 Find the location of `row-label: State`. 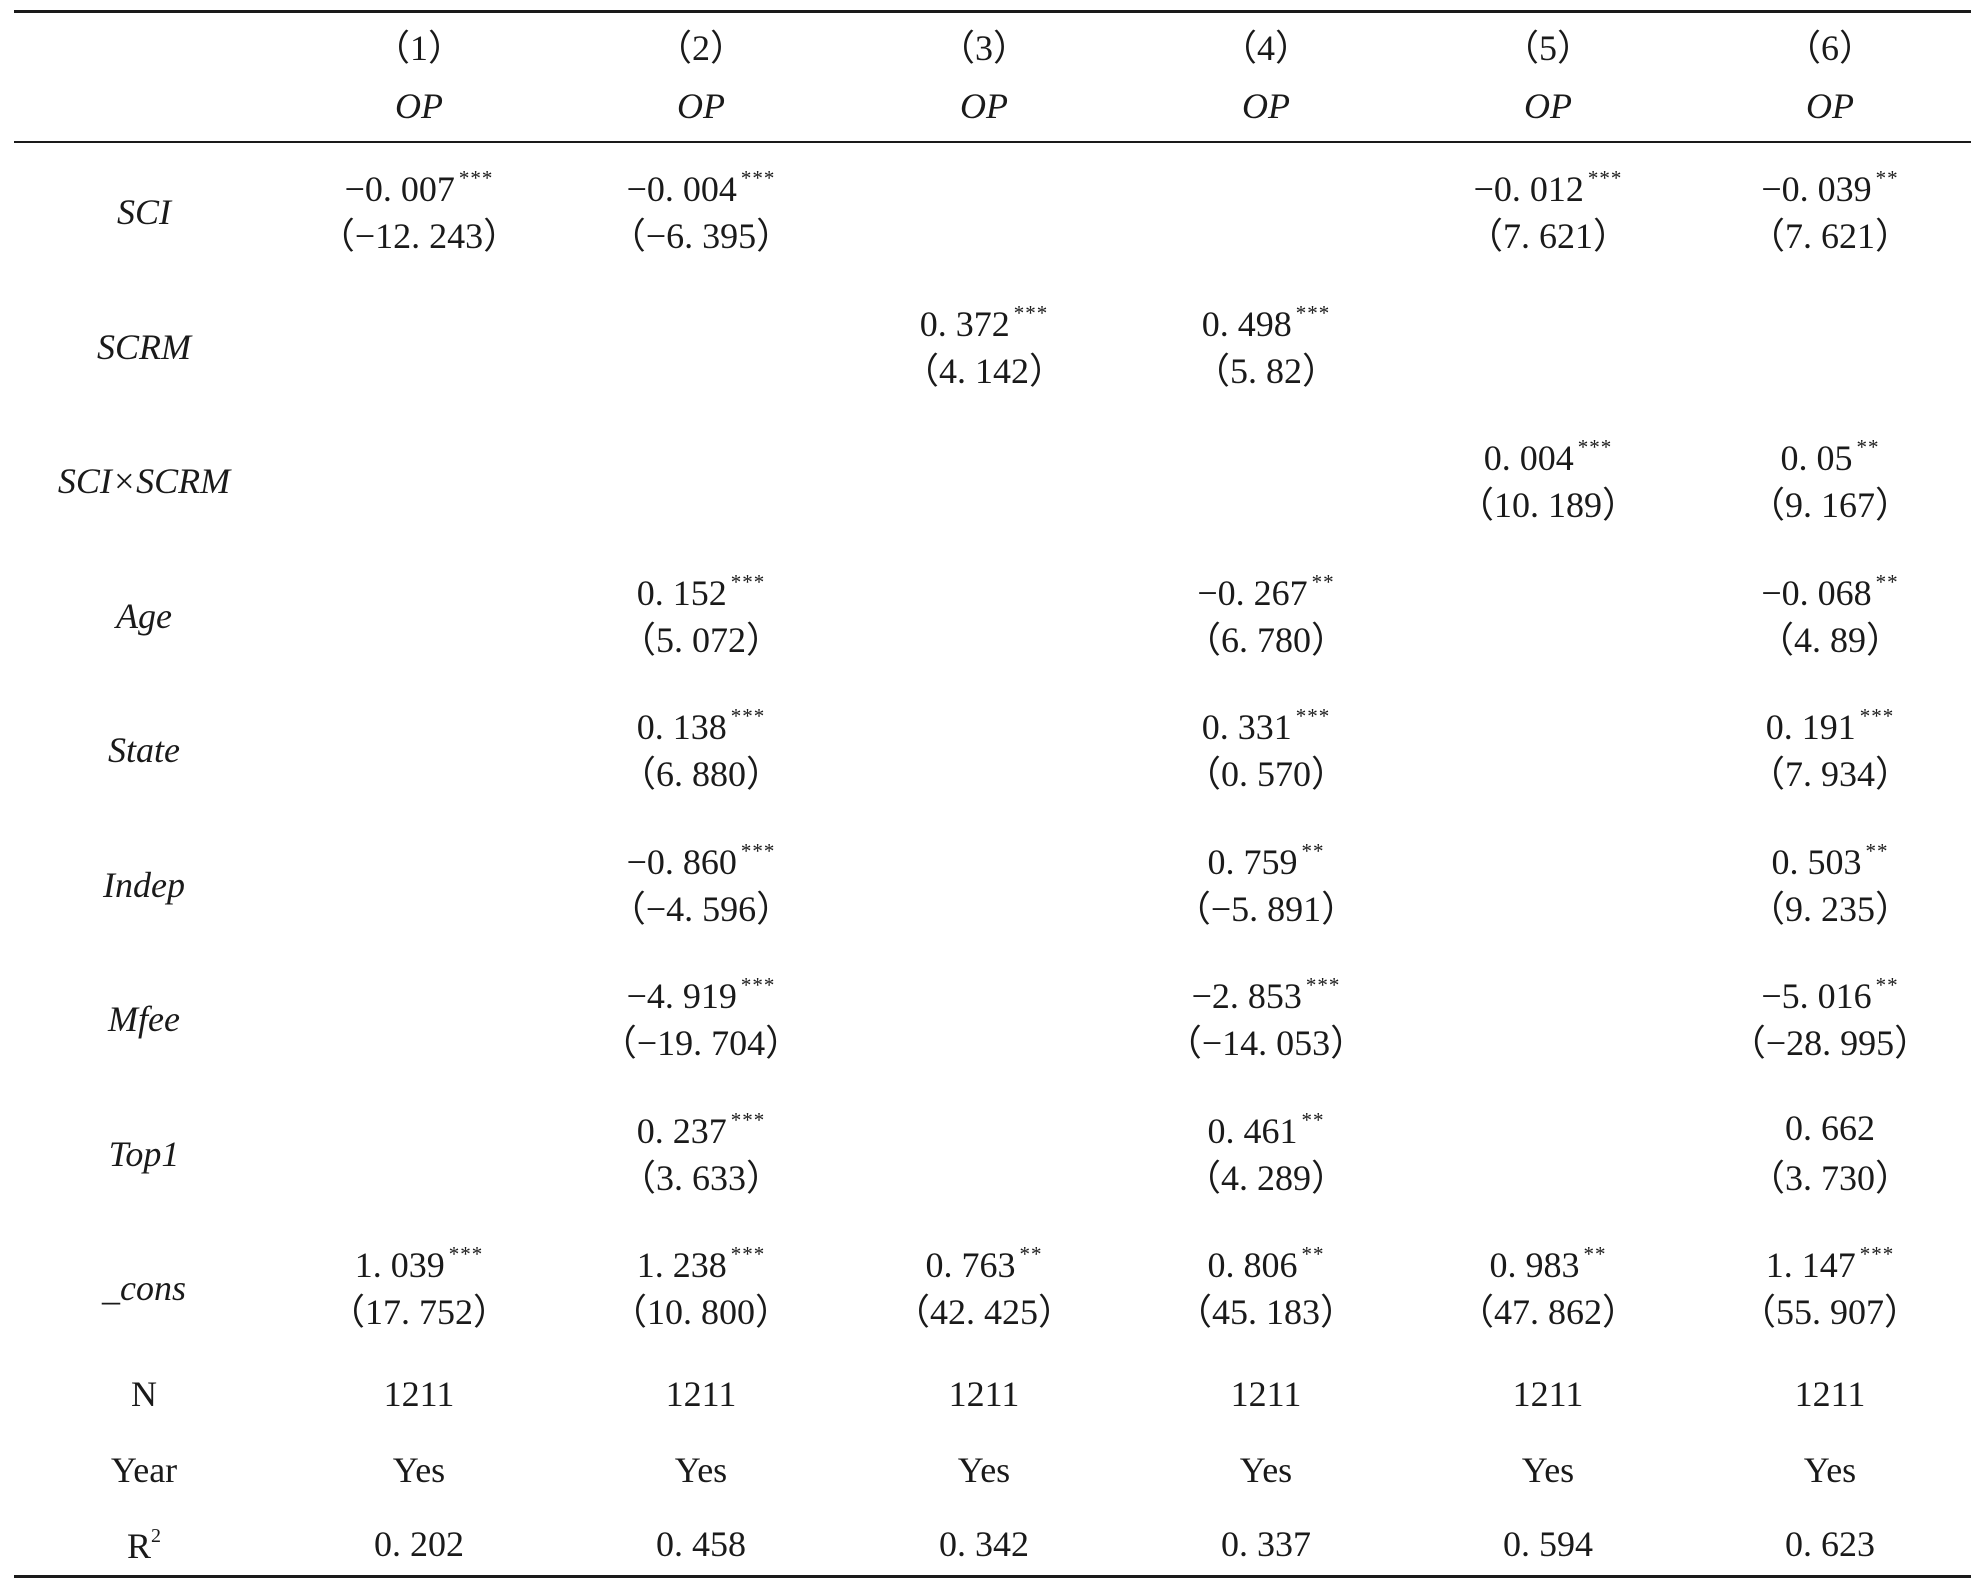

row-label: State is located at coordinates (144, 750).